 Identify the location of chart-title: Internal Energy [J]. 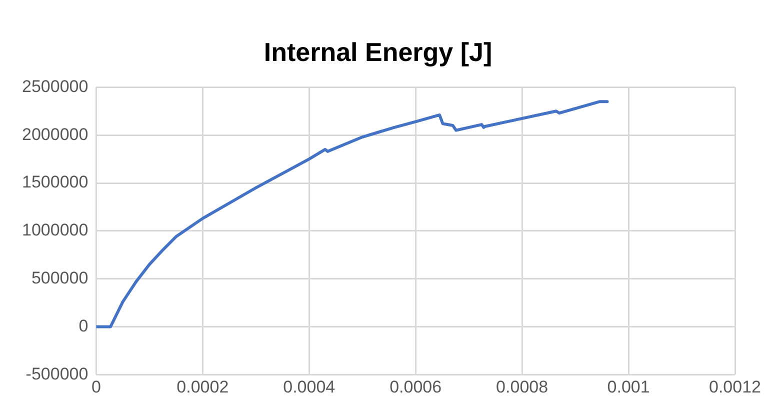
(378, 51).